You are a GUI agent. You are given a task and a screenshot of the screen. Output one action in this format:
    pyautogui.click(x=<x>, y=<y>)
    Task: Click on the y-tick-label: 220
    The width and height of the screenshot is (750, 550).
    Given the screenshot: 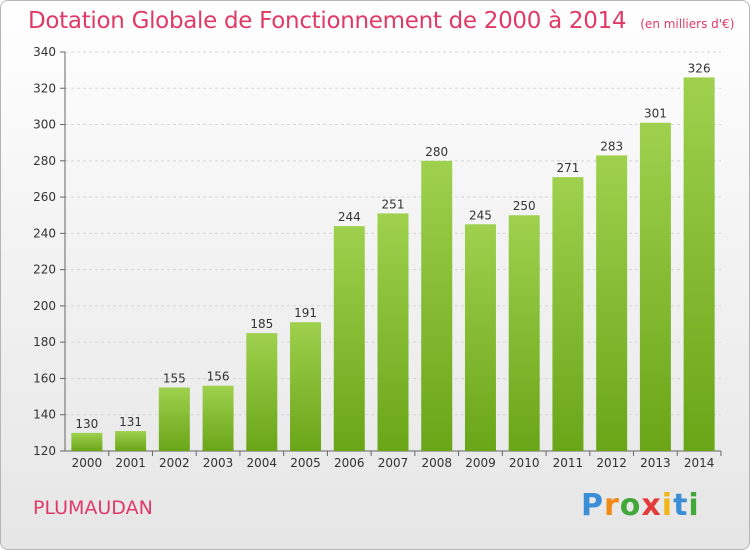 What is the action you would take?
    pyautogui.click(x=44, y=270)
    